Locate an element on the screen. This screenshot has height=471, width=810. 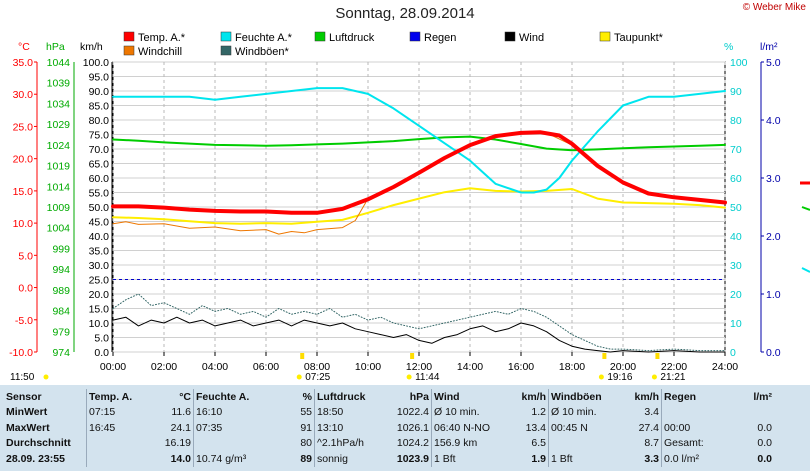
col-pressure-unit: hPa is located at coordinates (419, 396).